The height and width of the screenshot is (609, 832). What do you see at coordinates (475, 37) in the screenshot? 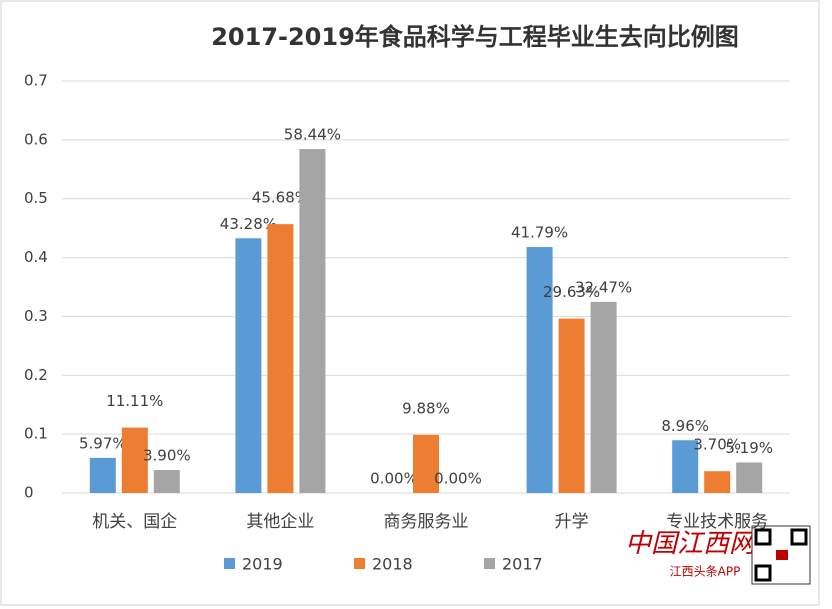
I see `chart-title: 2017-2019年食品科学与工程毕业生去向比例图` at bounding box center [475, 37].